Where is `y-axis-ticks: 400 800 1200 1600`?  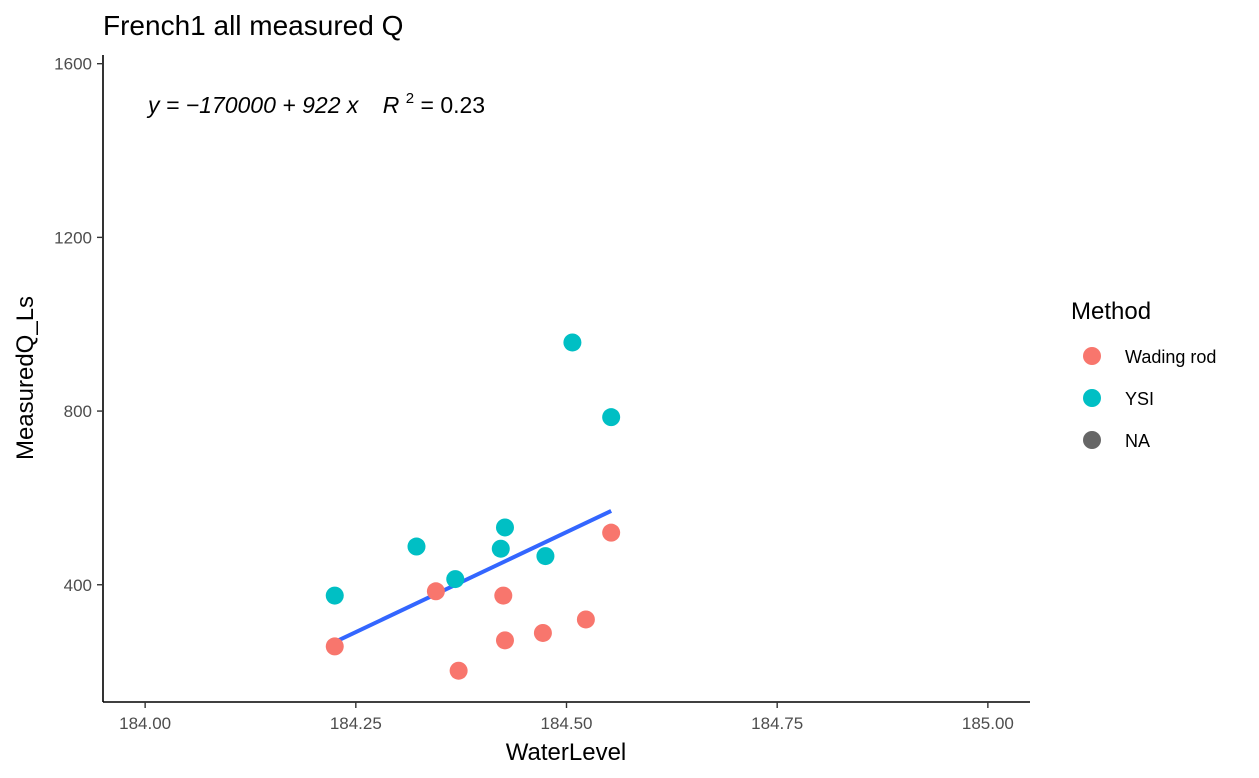 y-axis-ticks: 400 800 1200 1600 is located at coordinates (78, 325).